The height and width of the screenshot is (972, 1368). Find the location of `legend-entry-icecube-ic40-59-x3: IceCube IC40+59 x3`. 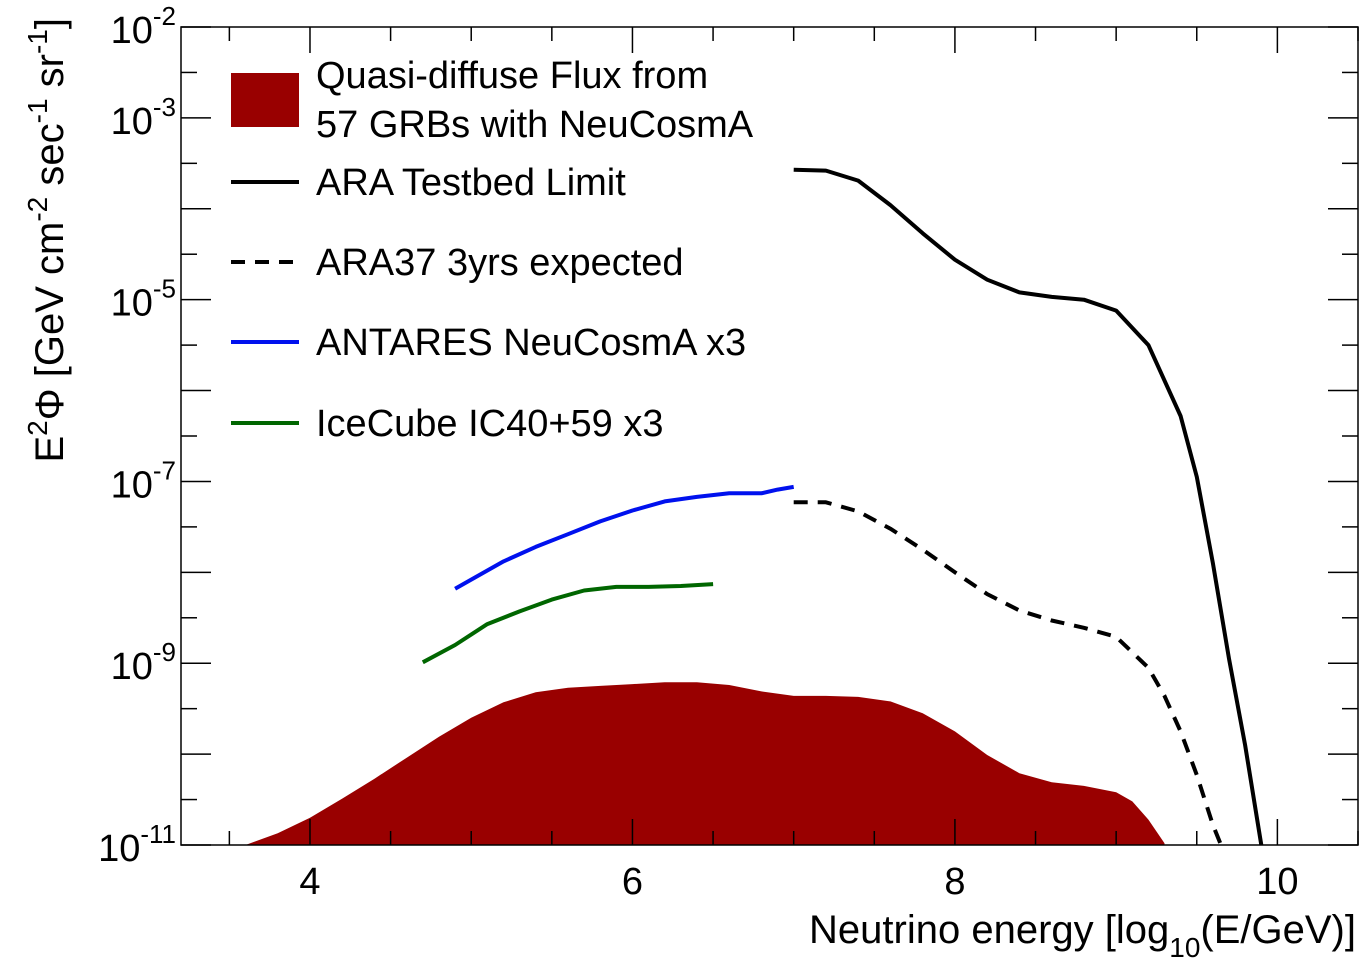

legend-entry-icecube-ic40-59-x3: IceCube IC40+59 x3 is located at coordinates (447, 424).